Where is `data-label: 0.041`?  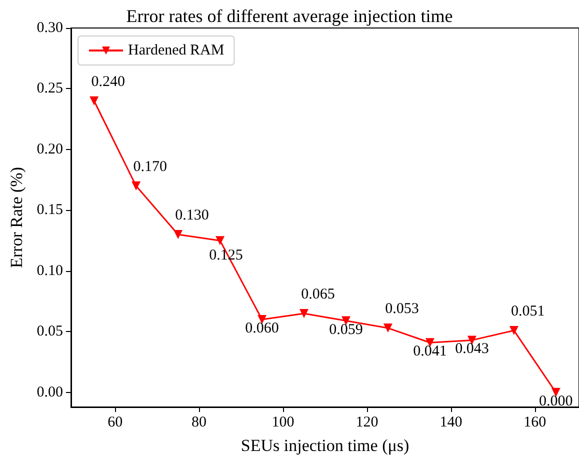
data-label: 0.041 is located at coordinates (430, 352).